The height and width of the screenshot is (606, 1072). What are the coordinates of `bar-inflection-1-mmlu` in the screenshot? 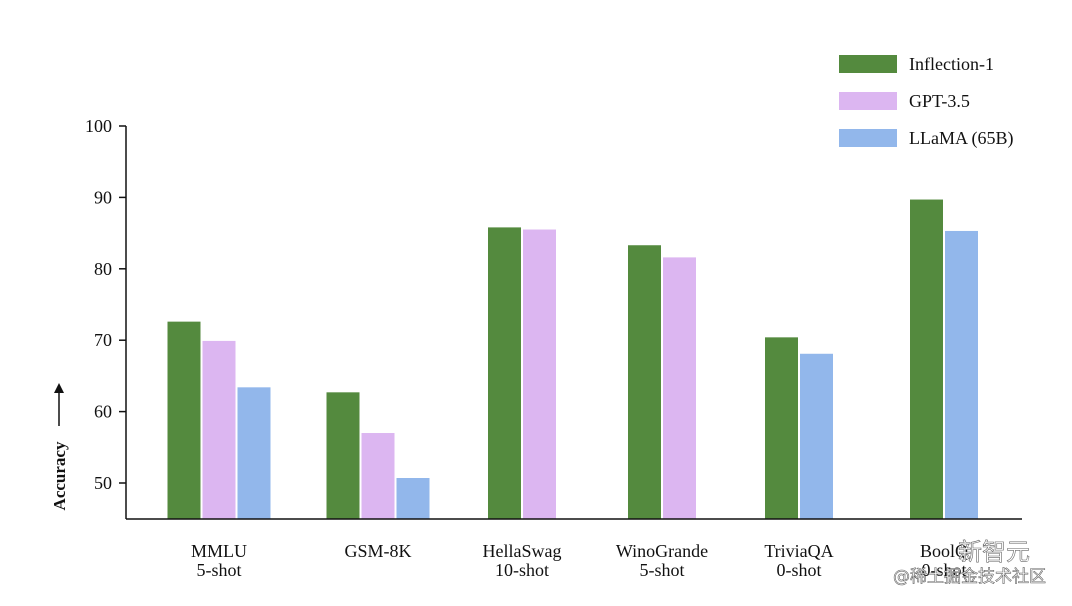 It's located at (184, 420).